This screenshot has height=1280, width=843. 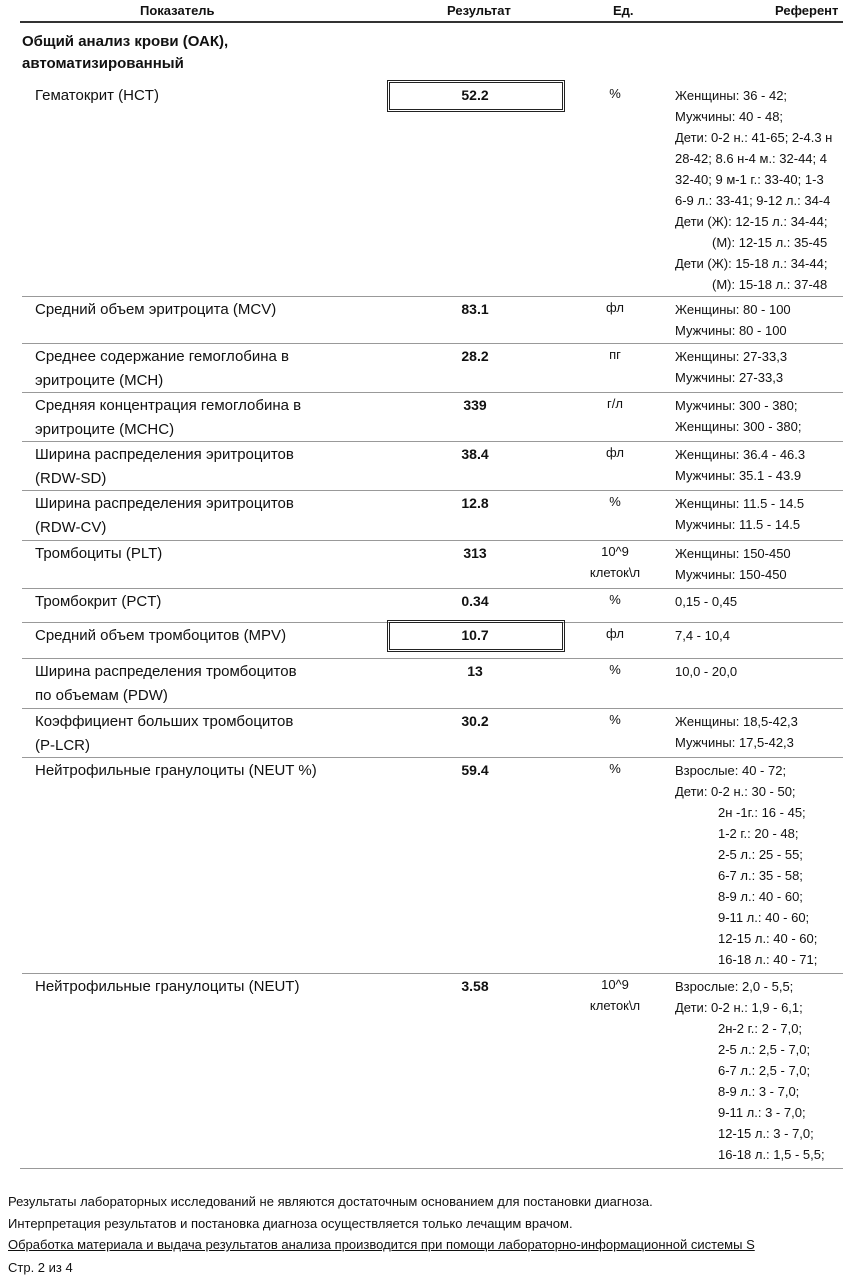 What do you see at coordinates (758, 833) in the screenshot?
I see `reference: 1-2 г.: 20 - 48;` at bounding box center [758, 833].